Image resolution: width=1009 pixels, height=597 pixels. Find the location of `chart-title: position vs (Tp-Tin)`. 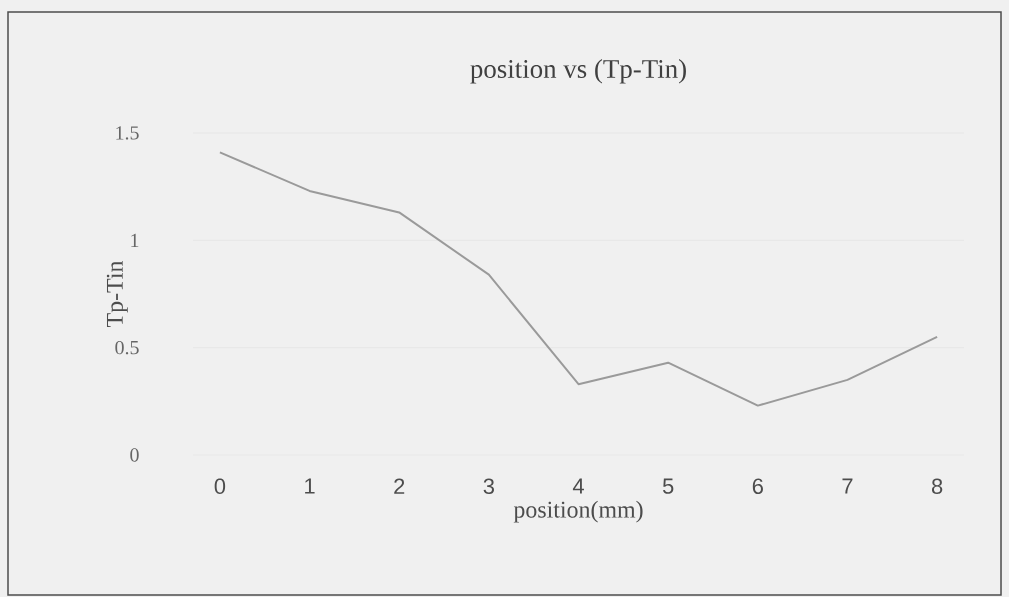

chart-title: position vs (Tp-Tin) is located at coordinates (578, 71).